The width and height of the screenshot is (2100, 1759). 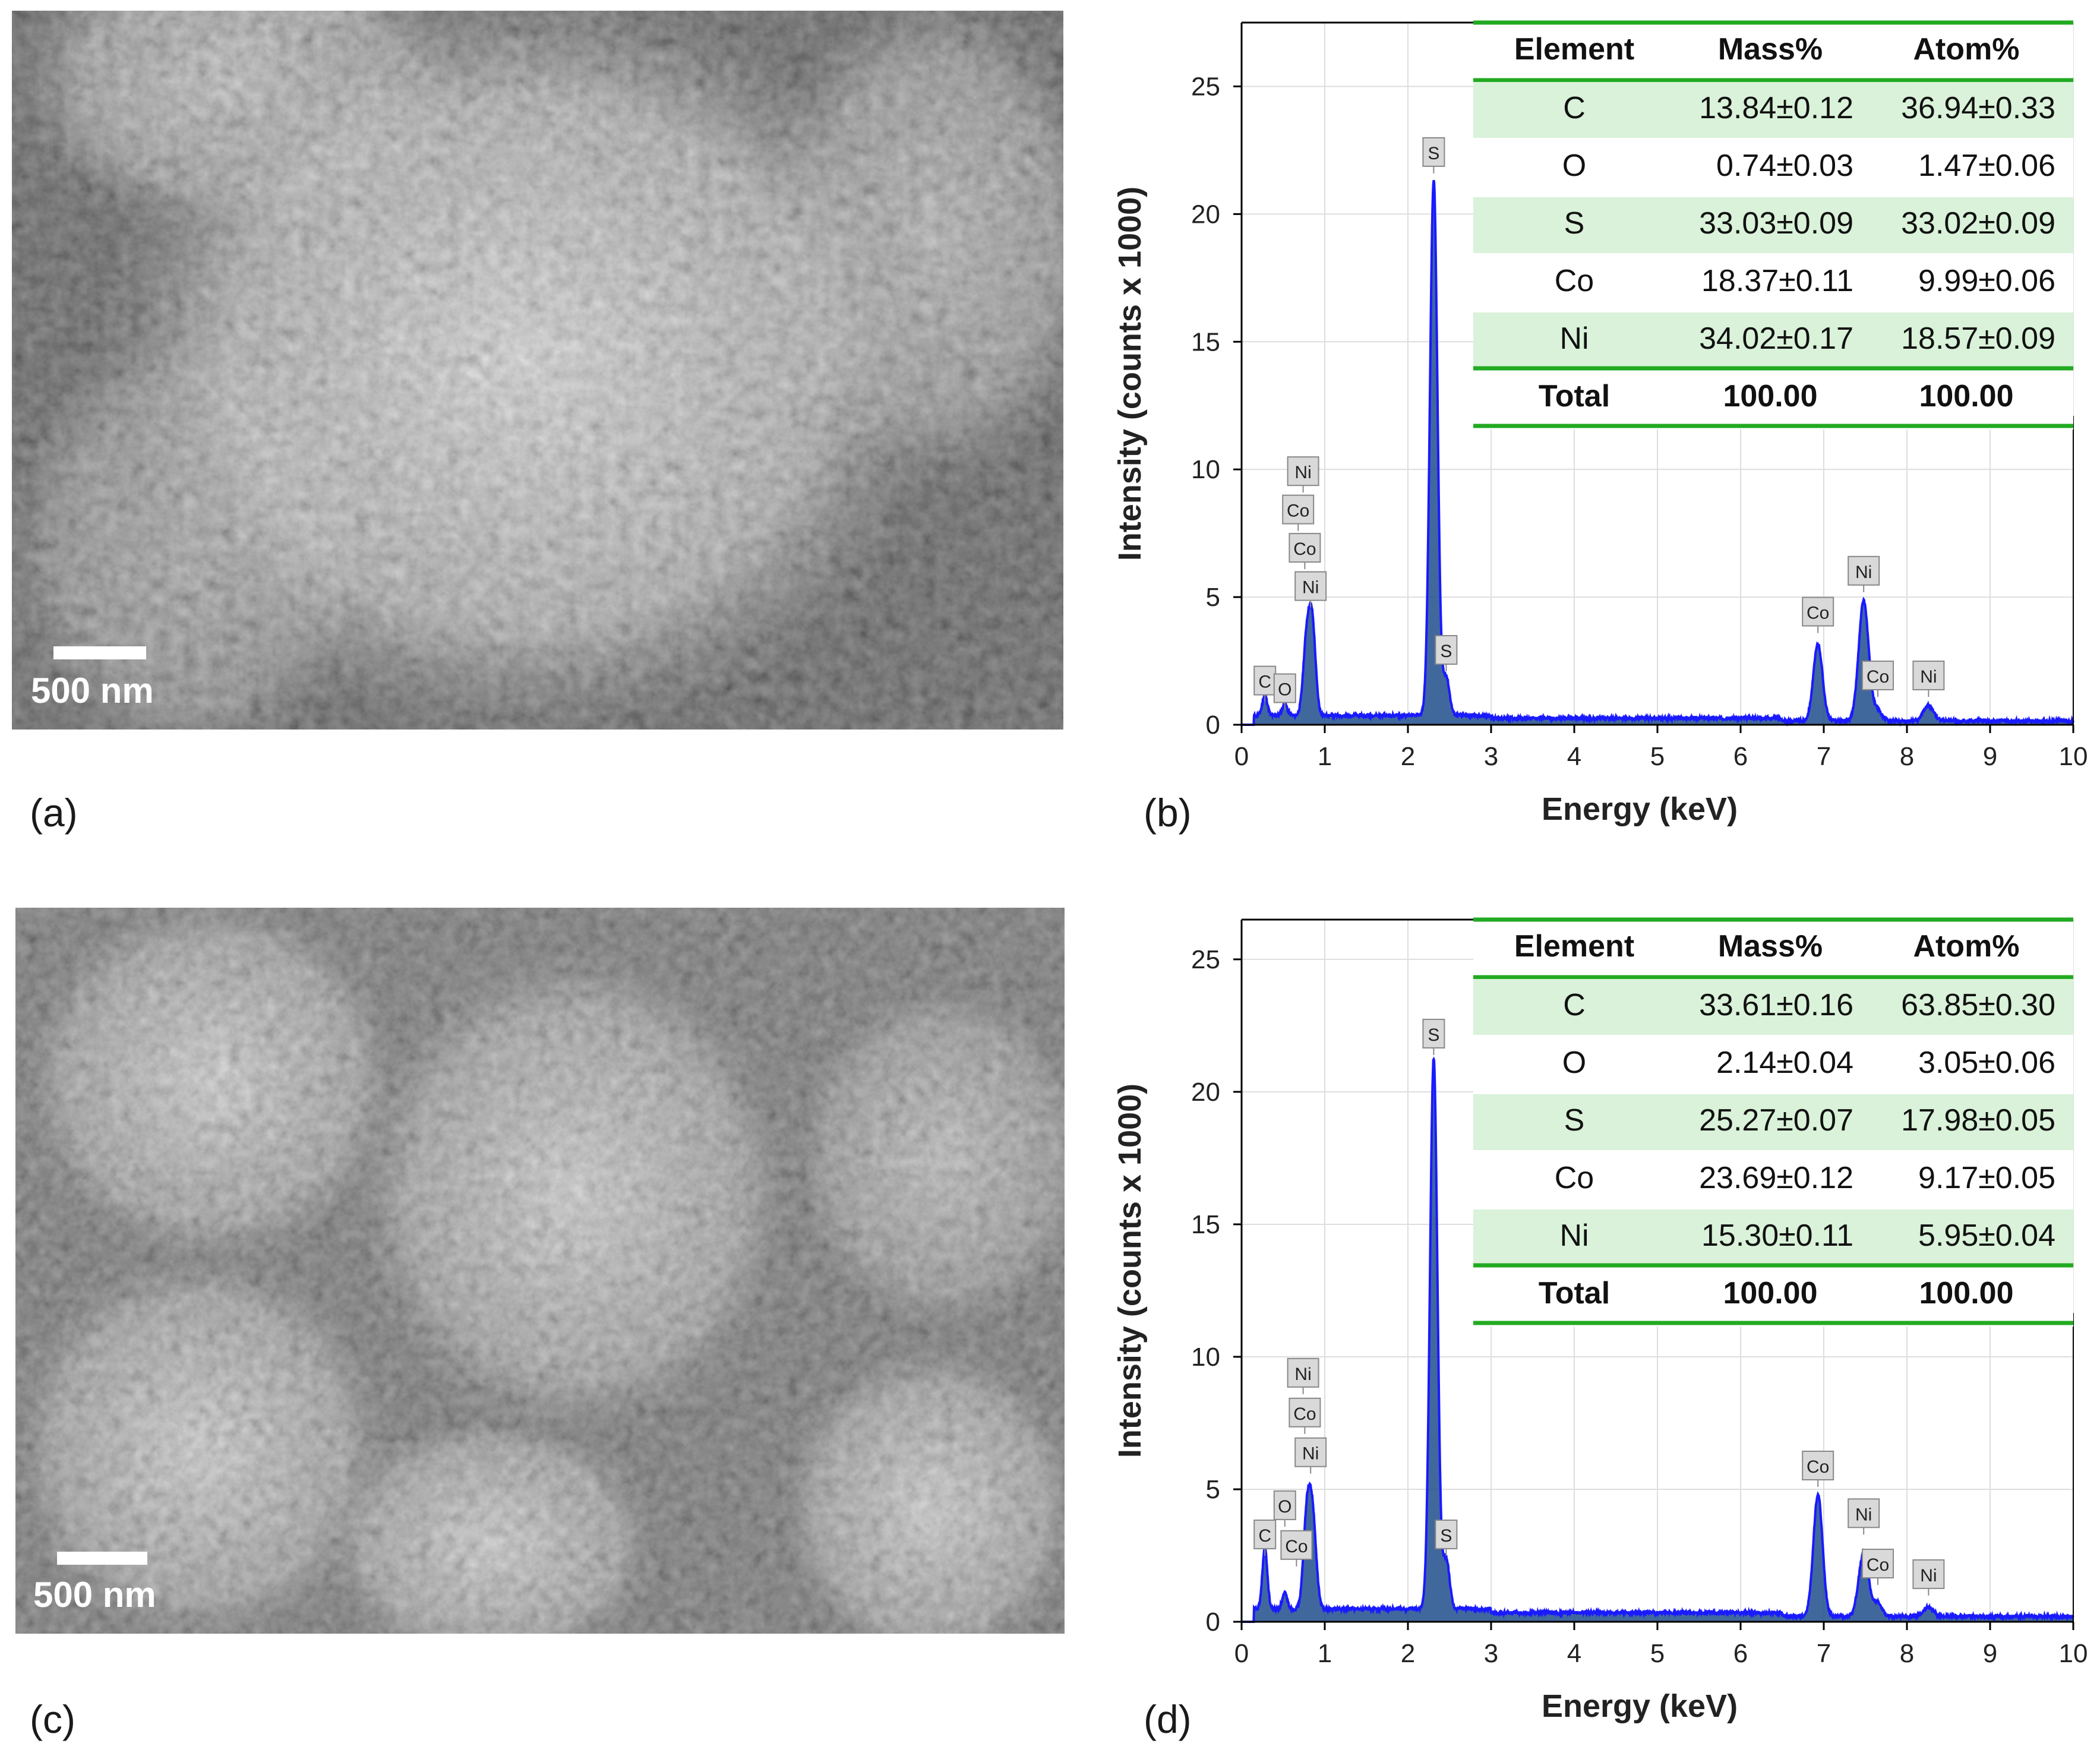 I want to click on x-tick-label: 0, so click(x=1241, y=757).